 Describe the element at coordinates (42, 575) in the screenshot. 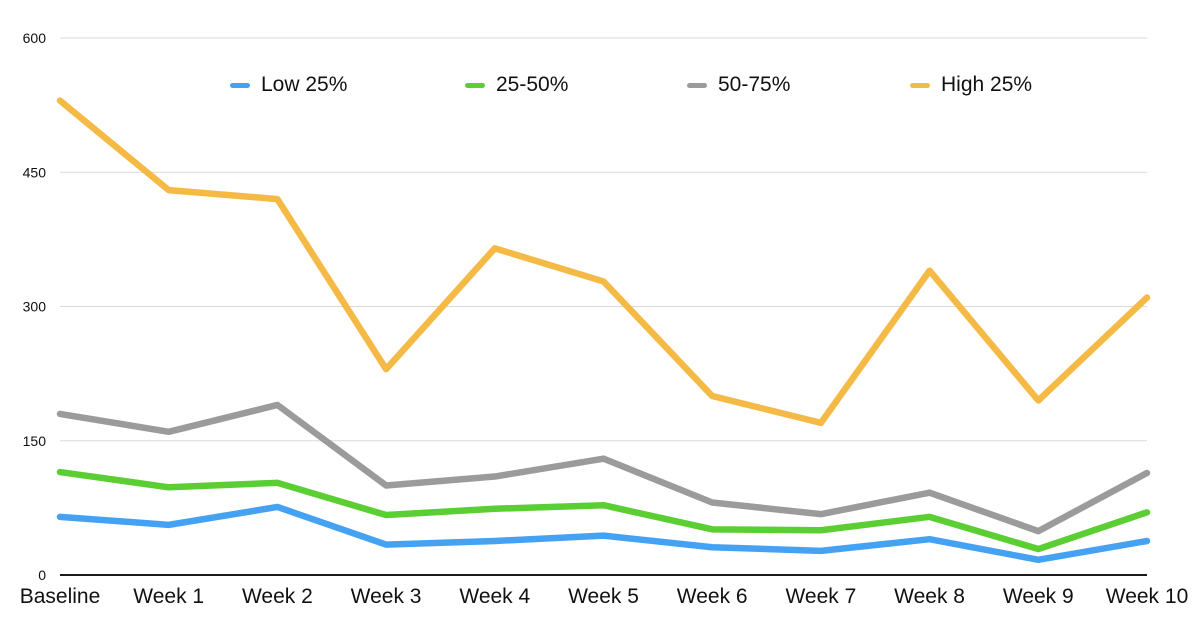

I see `y-axis-tick-label: 0` at that location.